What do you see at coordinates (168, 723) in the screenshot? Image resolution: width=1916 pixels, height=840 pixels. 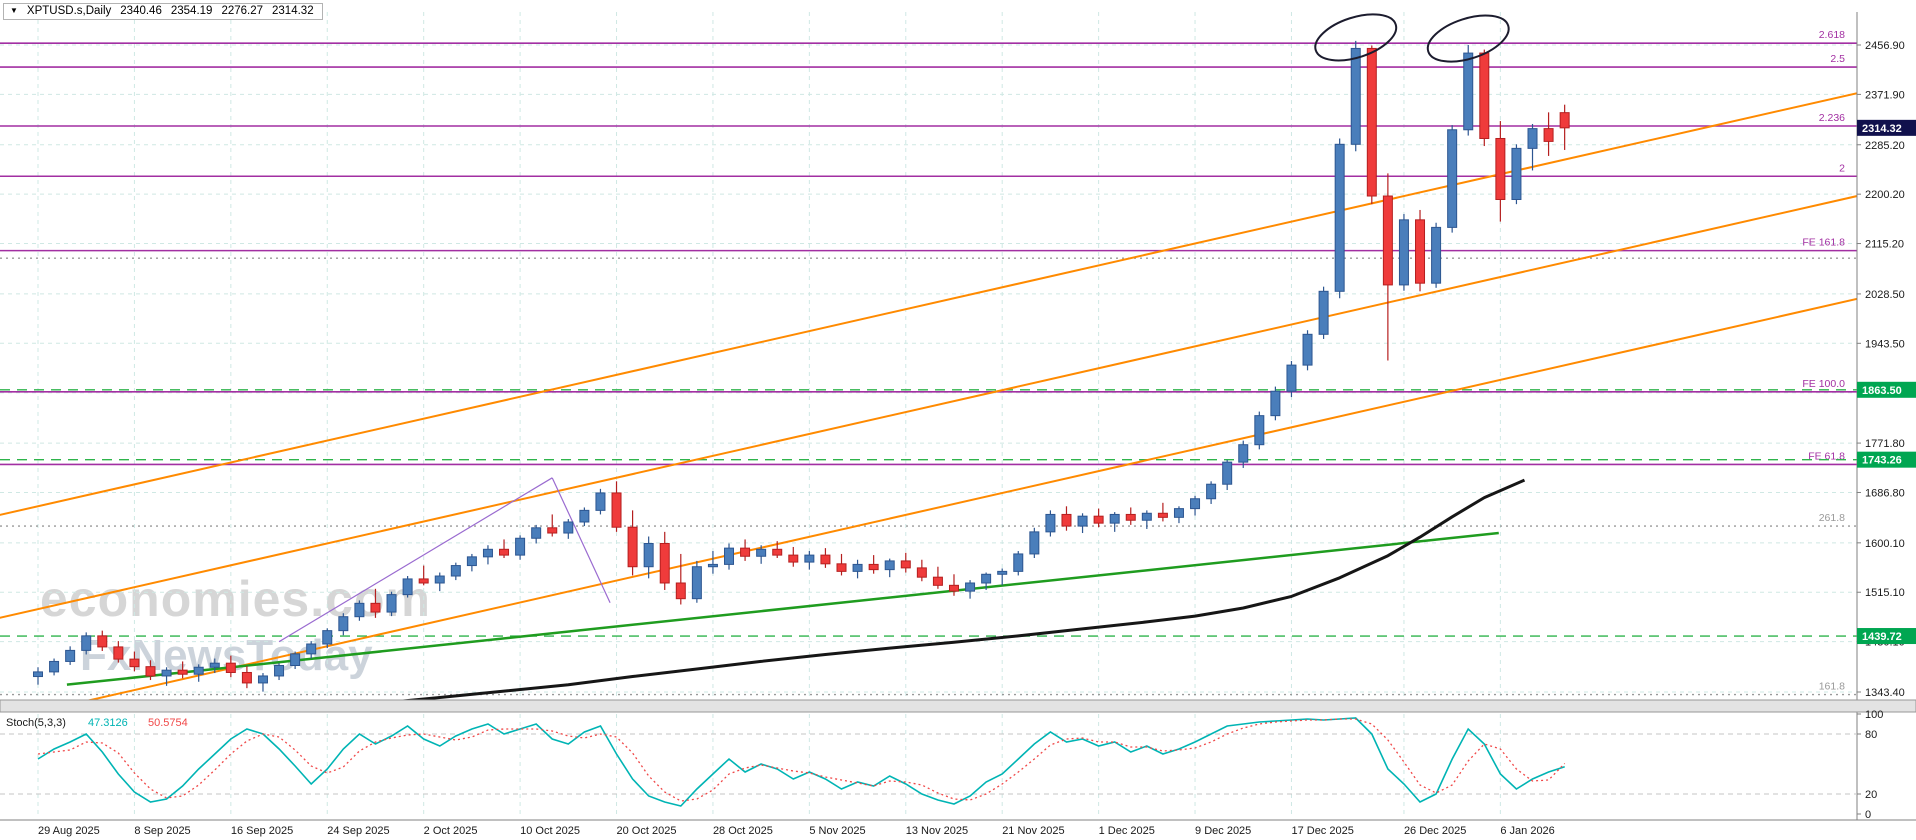 I see `indicator-signal-value: 50.5754` at bounding box center [168, 723].